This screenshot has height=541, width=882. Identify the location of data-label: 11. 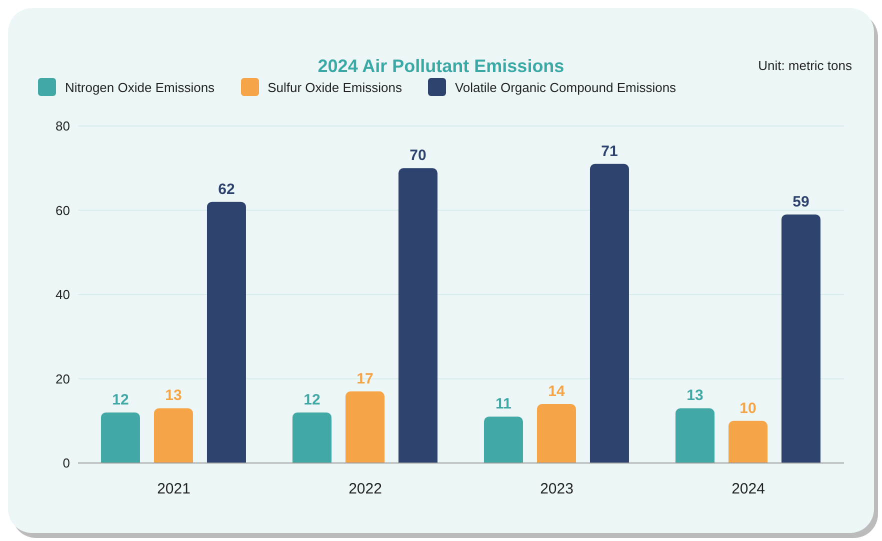
(504, 404).